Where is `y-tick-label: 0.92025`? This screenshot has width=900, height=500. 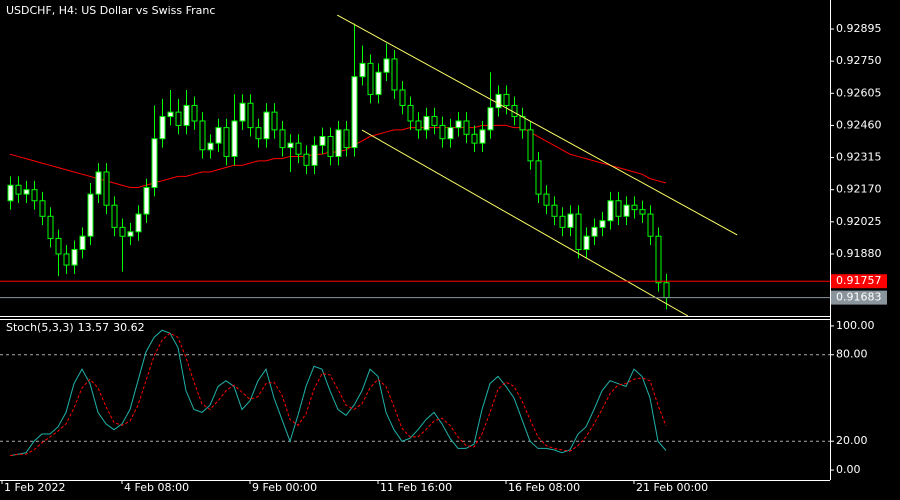
y-tick-label: 0.92025 is located at coordinates (859, 221).